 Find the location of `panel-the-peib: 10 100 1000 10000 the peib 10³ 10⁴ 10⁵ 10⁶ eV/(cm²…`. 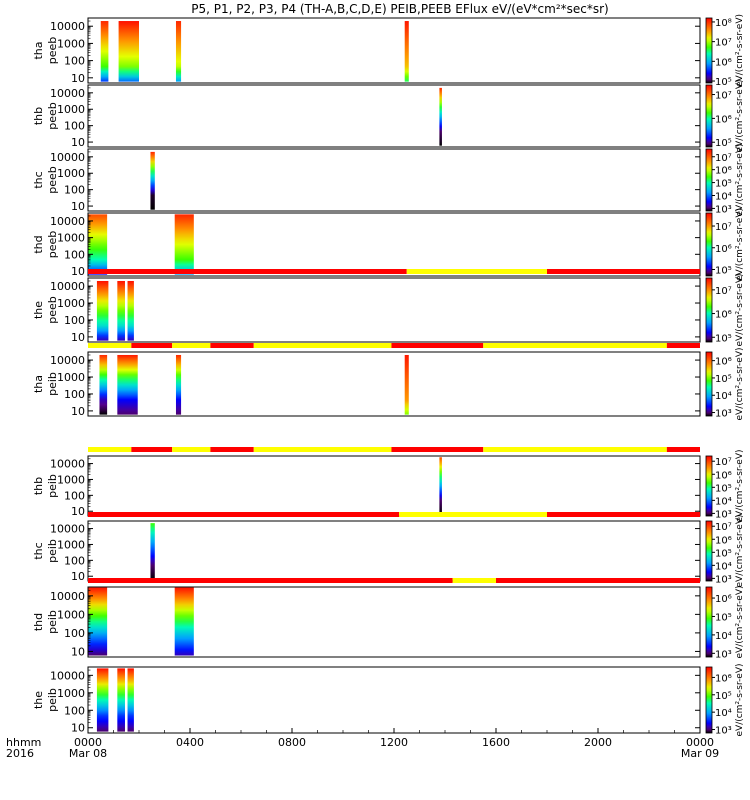

panel-the-peib: 10 100 1000 10000 the peib 10³ 10⁴ 10⁵ 10⁶ eV/(cm²… is located at coordinates (388, 699).